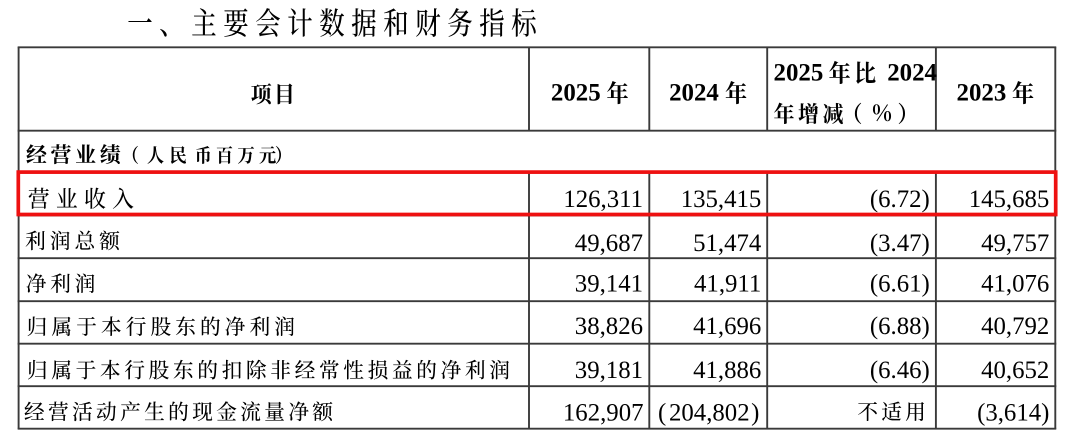 Image resolution: width=1080 pixels, height=435 pixels. What do you see at coordinates (1013, 412) in the screenshot?
I see `svg-text: (3,614)` at bounding box center [1013, 412].